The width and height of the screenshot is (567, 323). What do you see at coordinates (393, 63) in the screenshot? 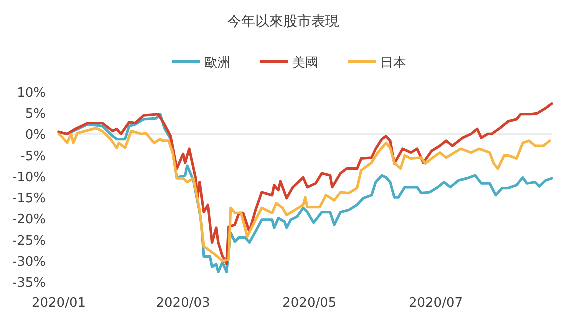
I see `legend-label: 日本` at bounding box center [393, 63].